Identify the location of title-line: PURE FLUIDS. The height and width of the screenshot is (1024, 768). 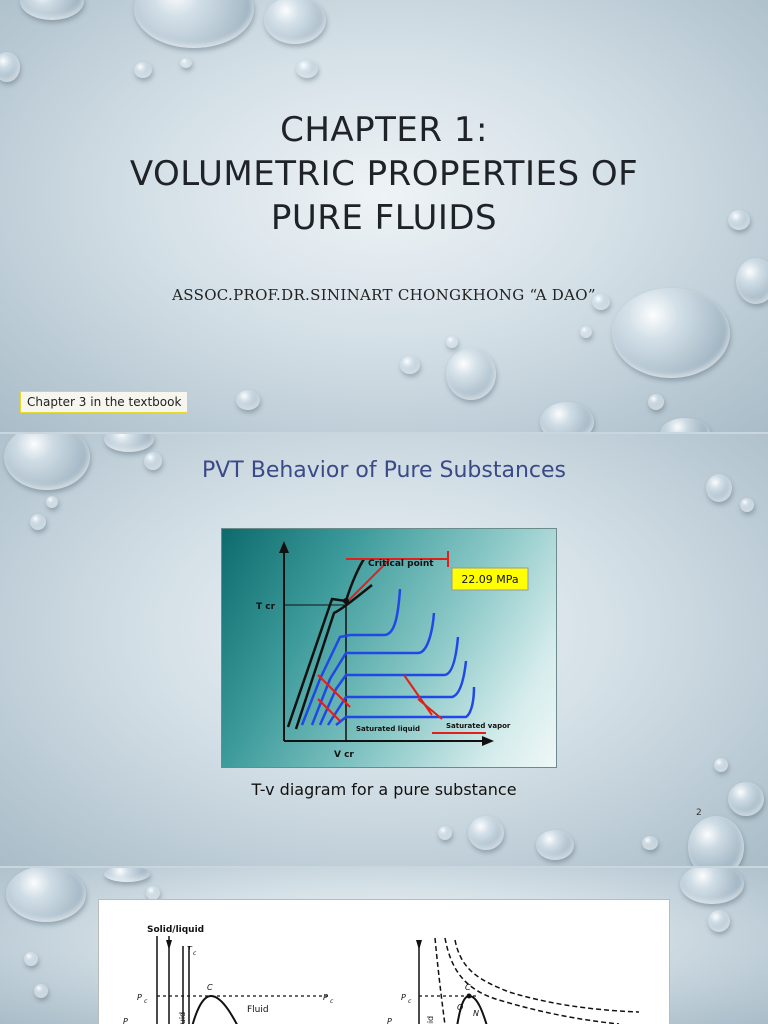
(384, 218).